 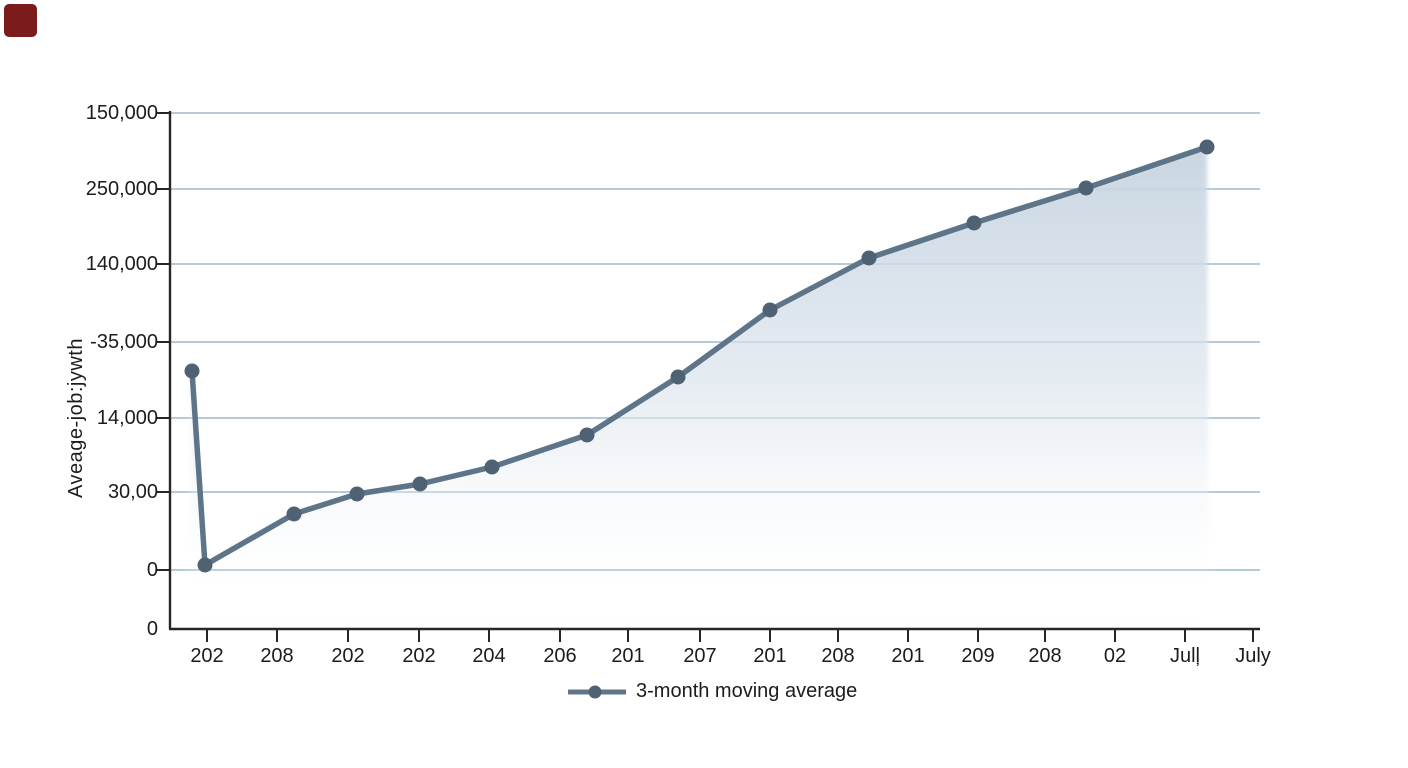 What do you see at coordinates (121, 264) in the screenshot?
I see `y-tick-label: 140,000` at bounding box center [121, 264].